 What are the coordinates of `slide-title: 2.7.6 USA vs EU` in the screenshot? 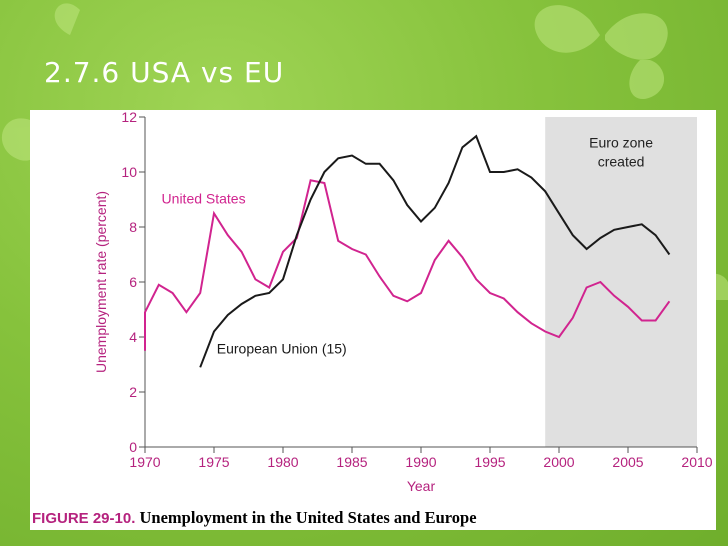 It's located at (164, 72).